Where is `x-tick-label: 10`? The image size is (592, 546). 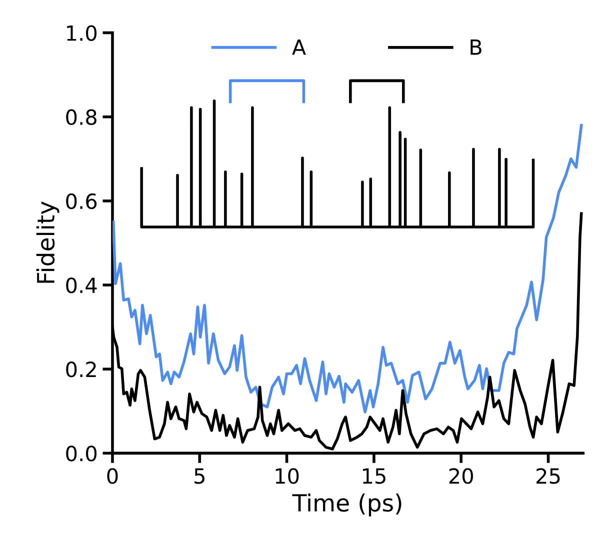
x-tick-label: 10 is located at coordinates (287, 476).